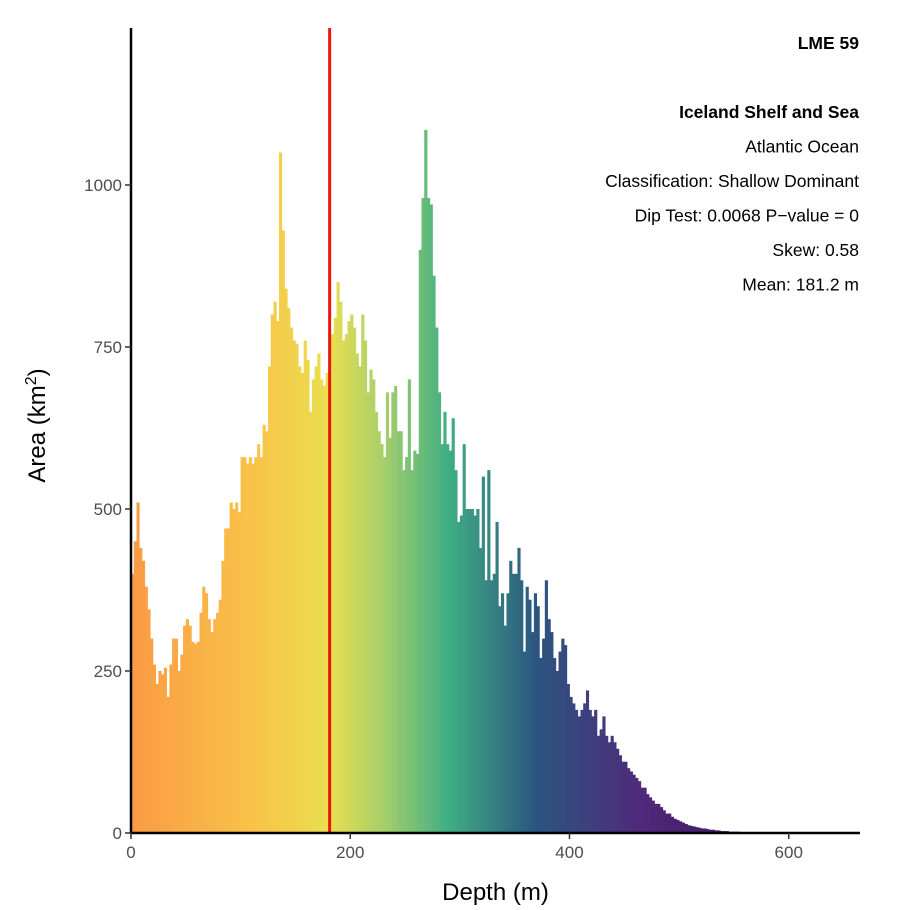  I want to click on y-axis-title-prefix: Area (km, so click(37, 433).